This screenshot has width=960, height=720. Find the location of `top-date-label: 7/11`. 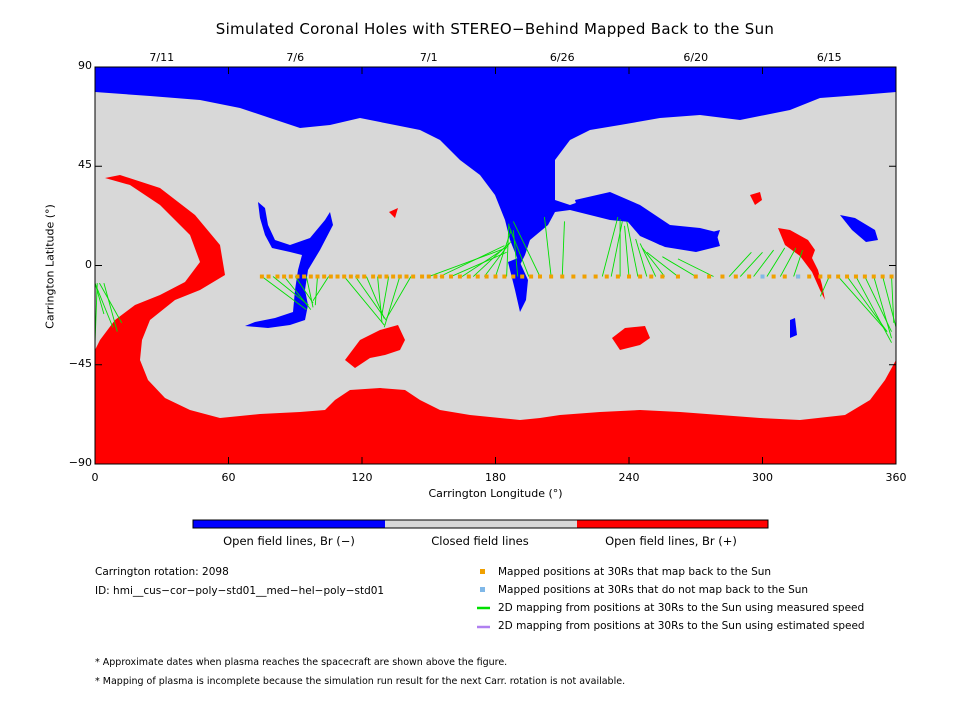

top-date-label: 7/11 is located at coordinates (162, 57).